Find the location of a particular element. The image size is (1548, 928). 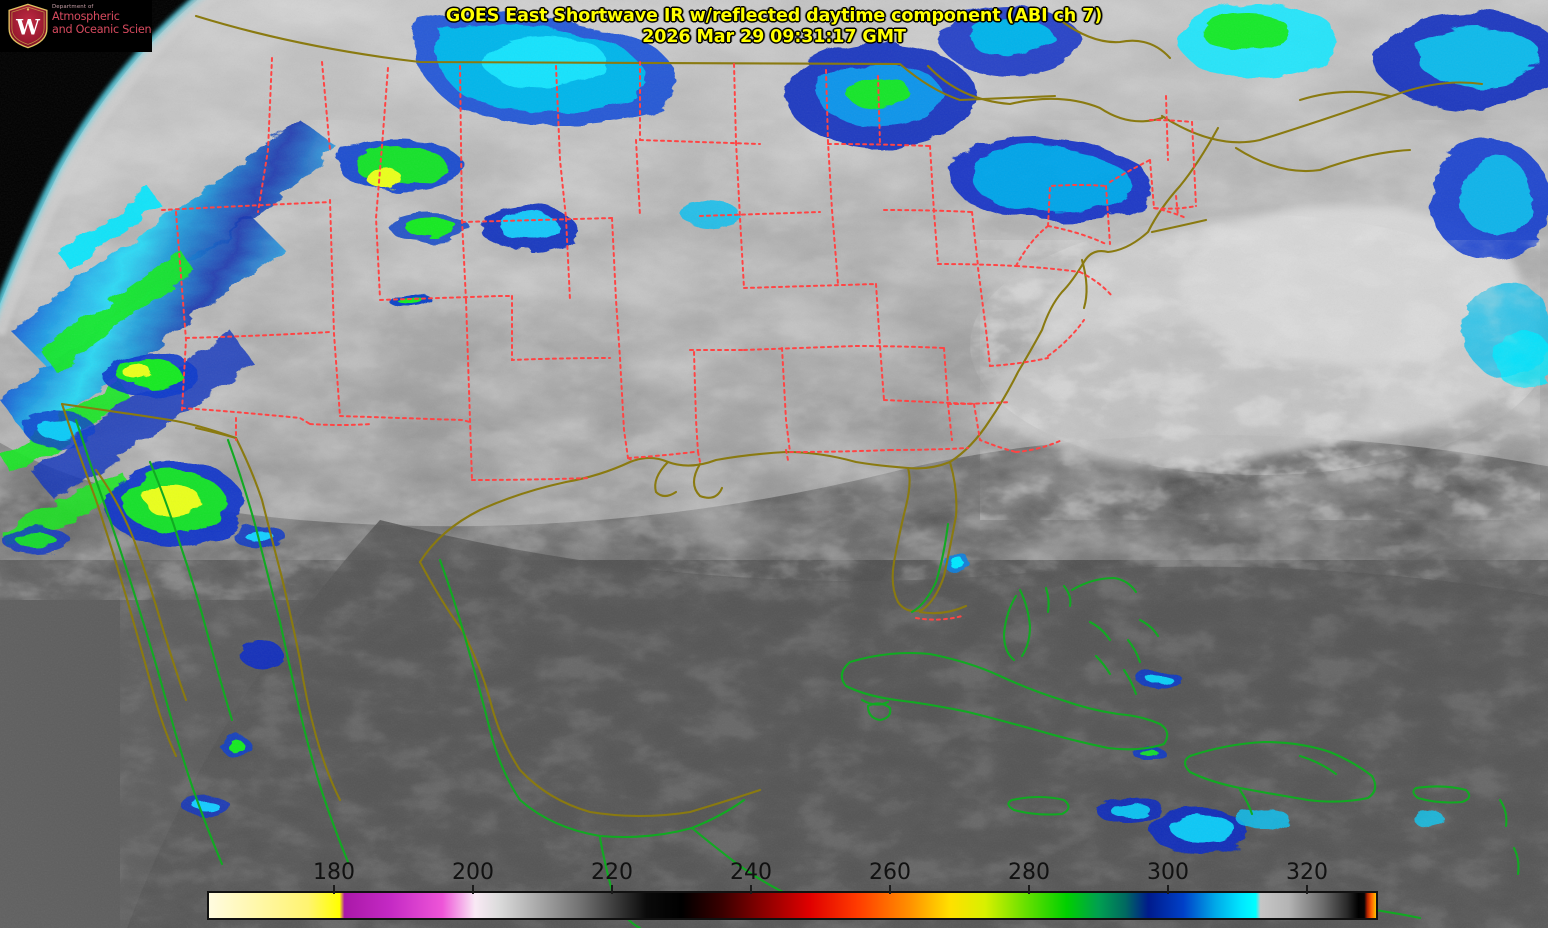

svg-text: W is located at coordinates (27, 26).